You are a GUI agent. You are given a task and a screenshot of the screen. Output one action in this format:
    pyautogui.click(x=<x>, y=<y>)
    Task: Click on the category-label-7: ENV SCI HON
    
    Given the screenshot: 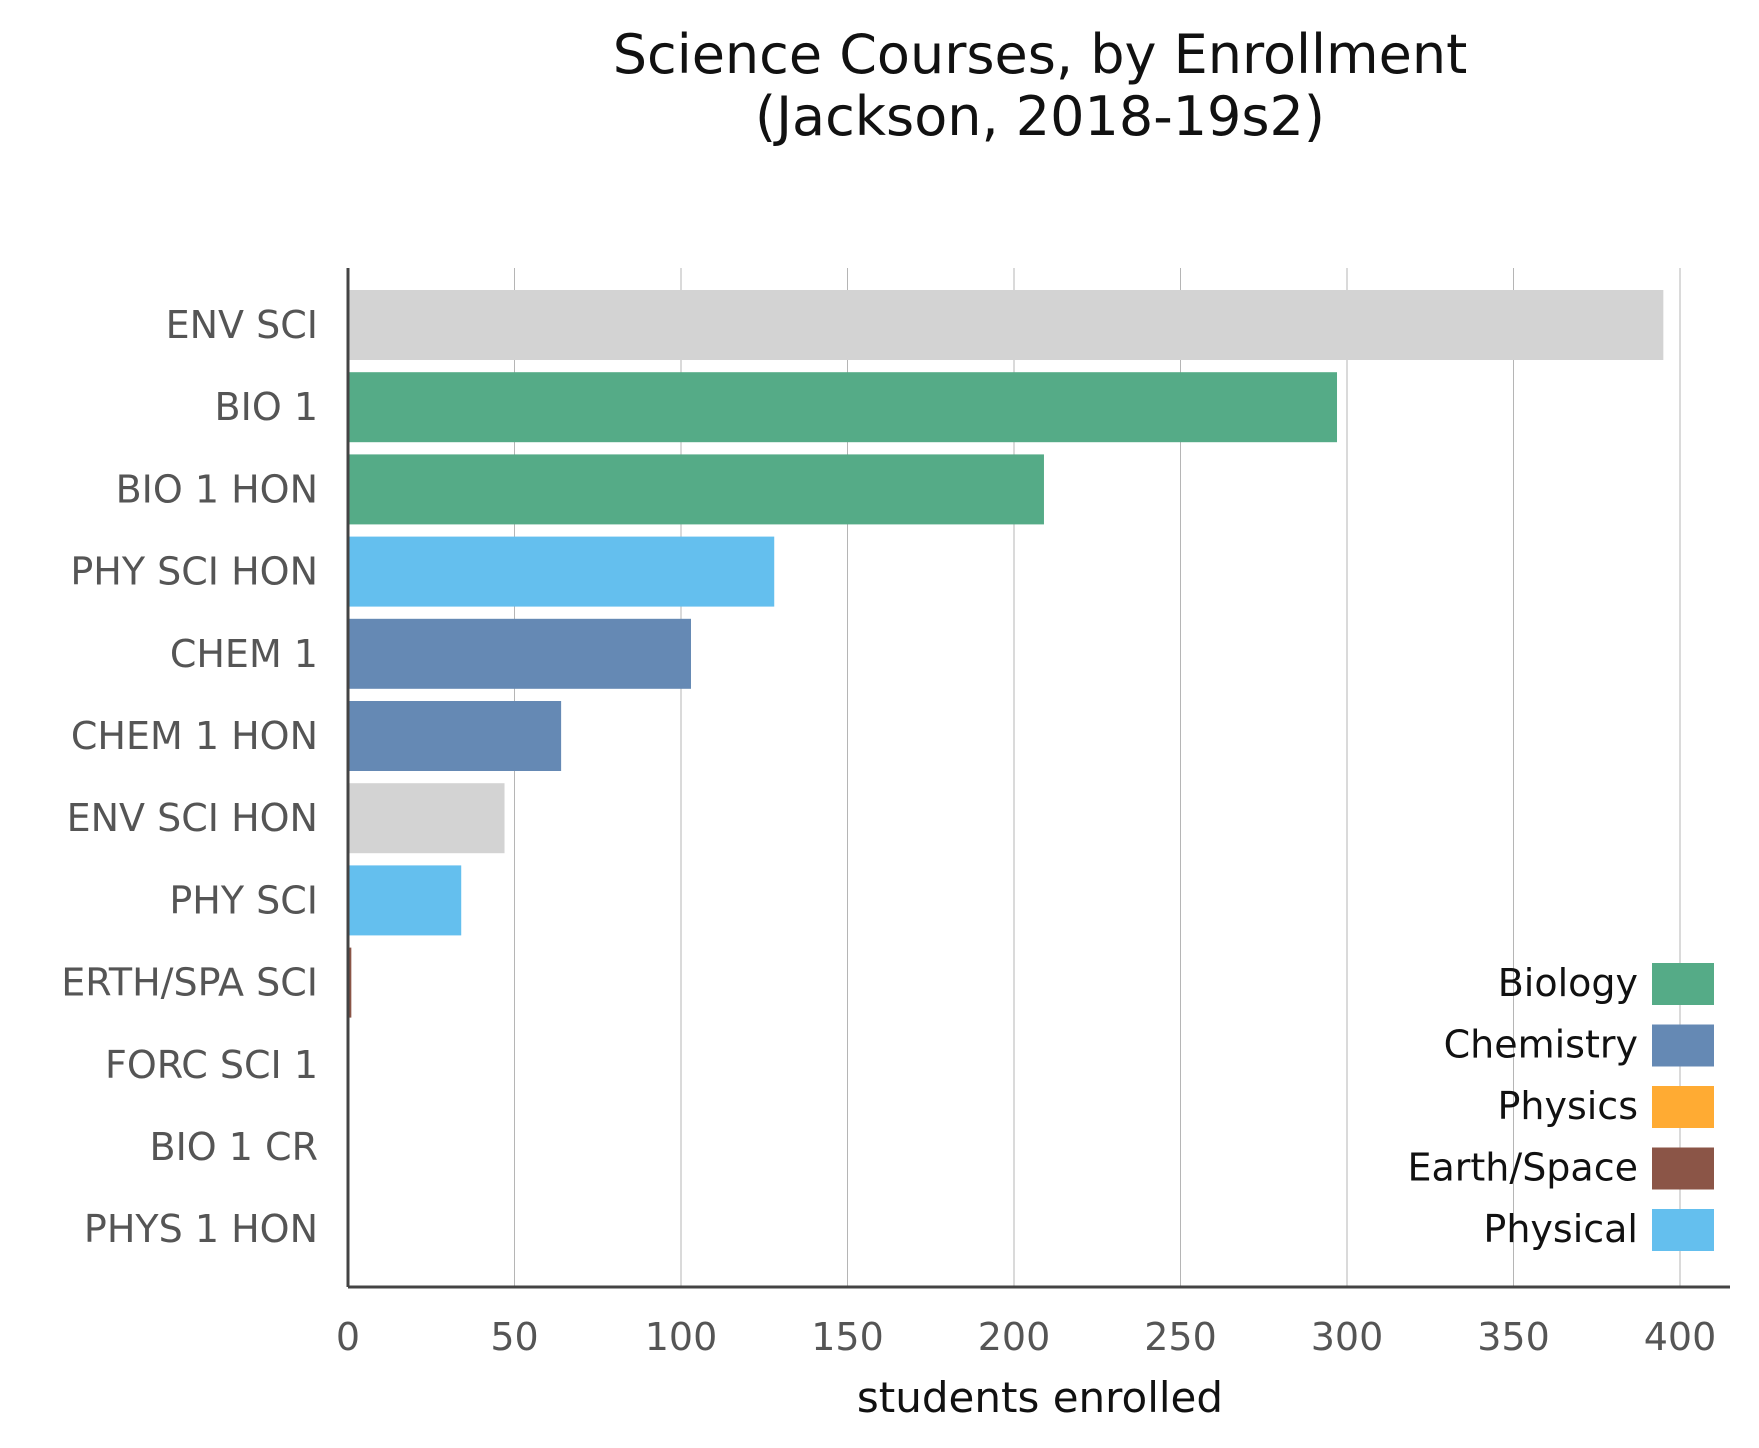 What is the action you would take?
    pyautogui.click(x=192, y=818)
    